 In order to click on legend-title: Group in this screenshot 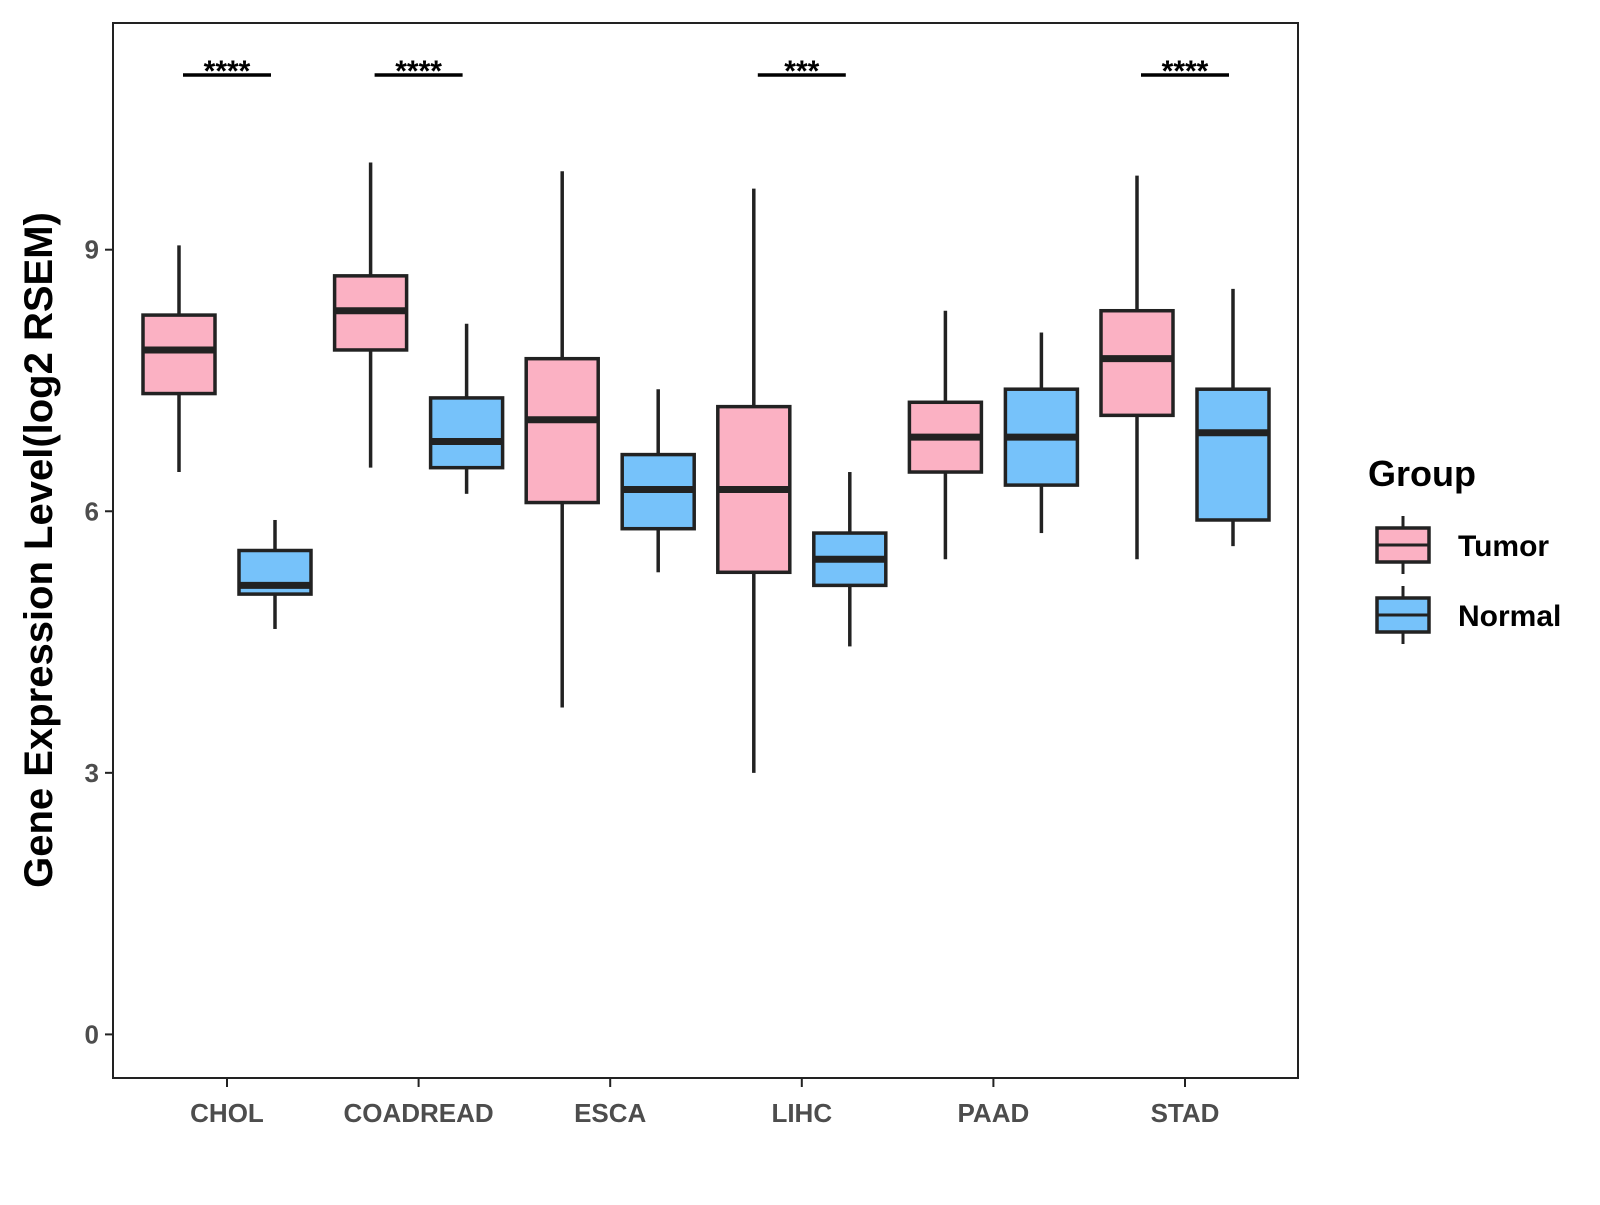, I will do `click(1422, 473)`.